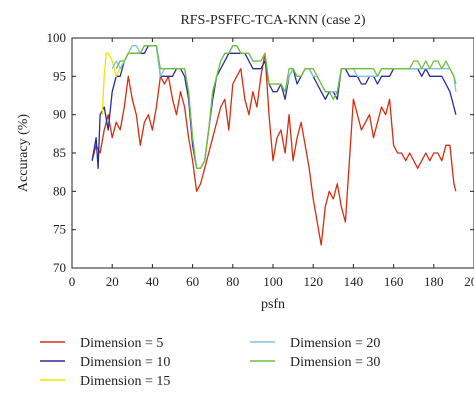 This screenshot has height=409, width=474. I want to click on legend-label: Dimension = 20, so click(335, 343).